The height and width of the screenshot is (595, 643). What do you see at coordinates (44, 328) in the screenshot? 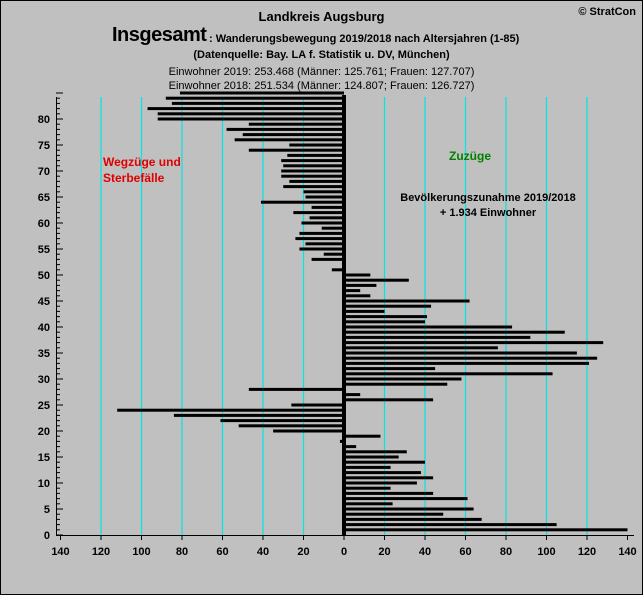
I see `y-tick-label: 40` at bounding box center [44, 328].